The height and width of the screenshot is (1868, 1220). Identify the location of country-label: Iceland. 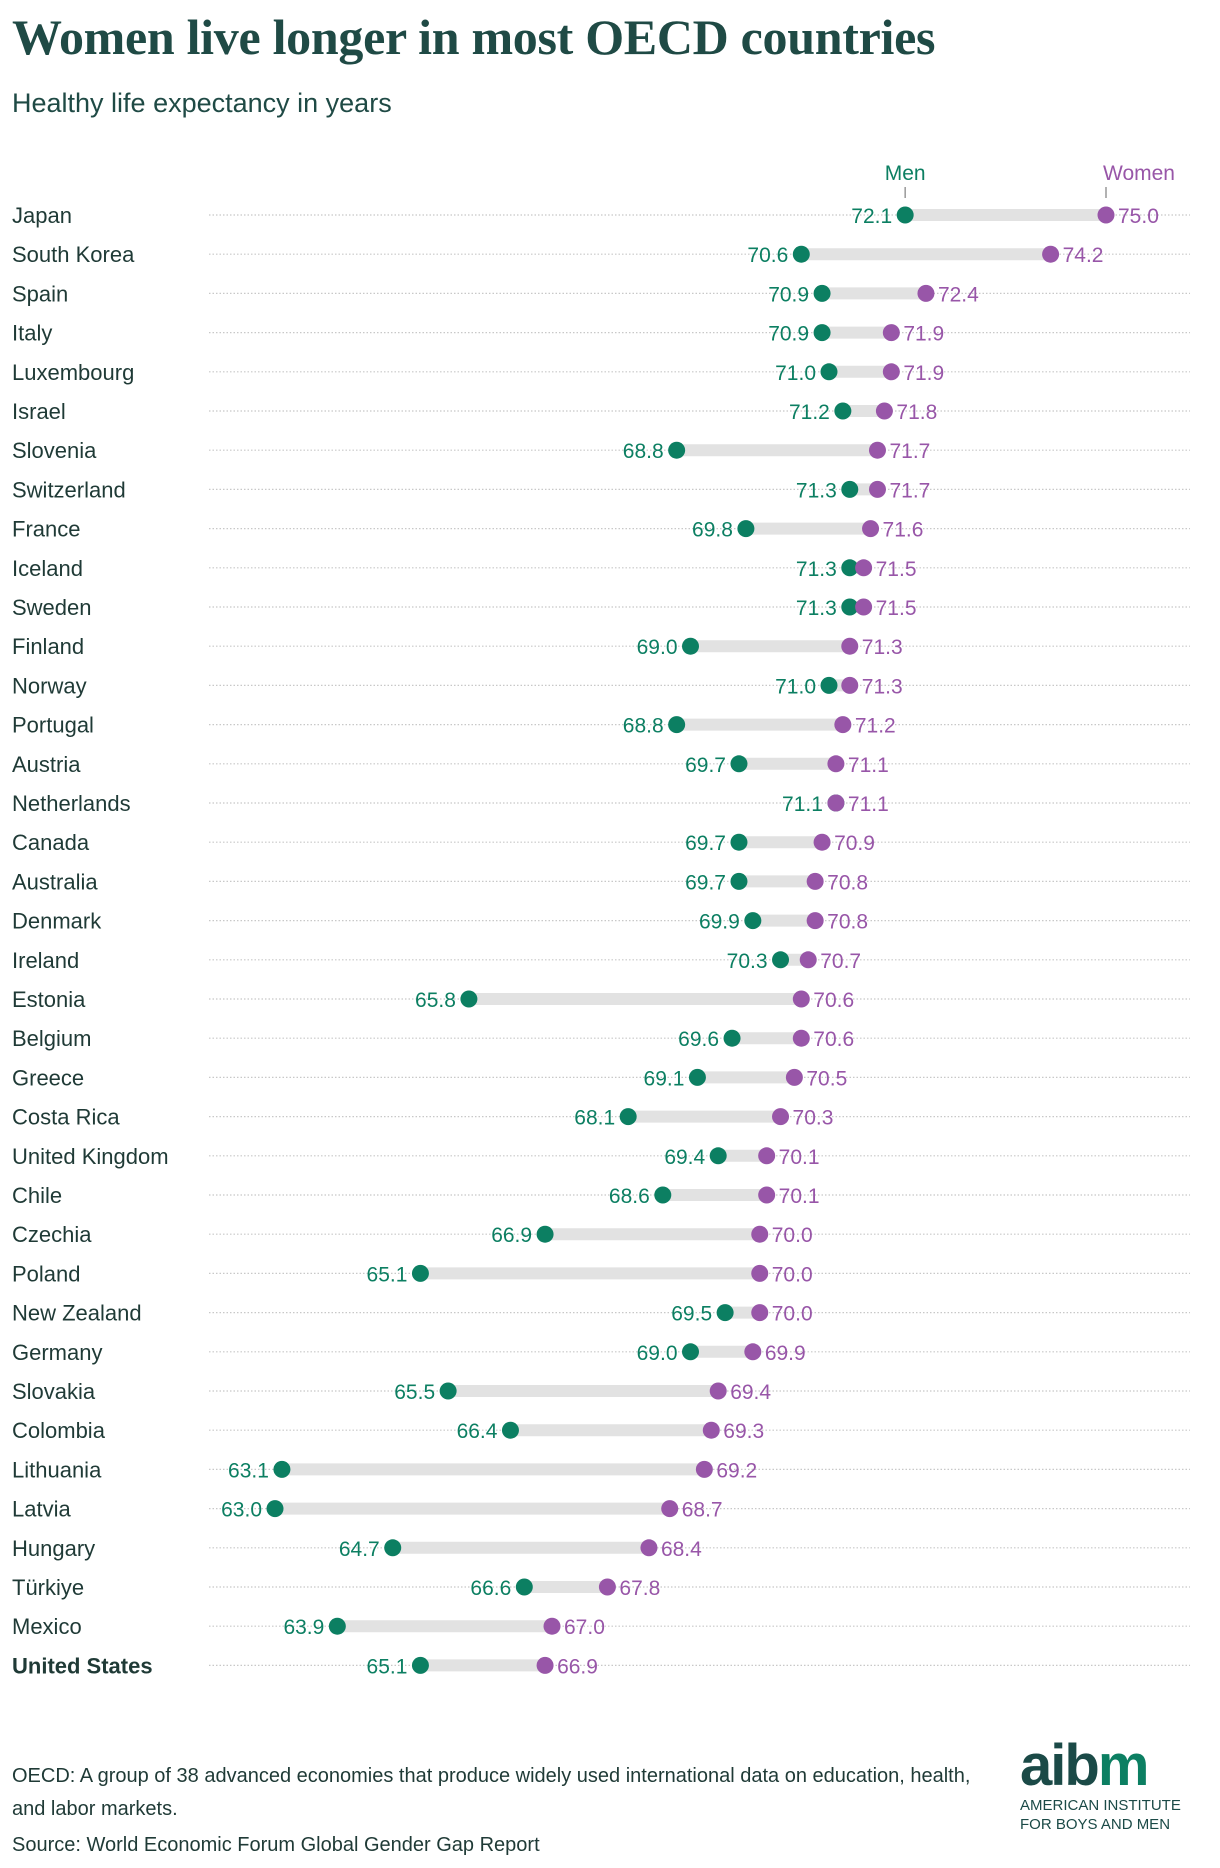
(47, 568).